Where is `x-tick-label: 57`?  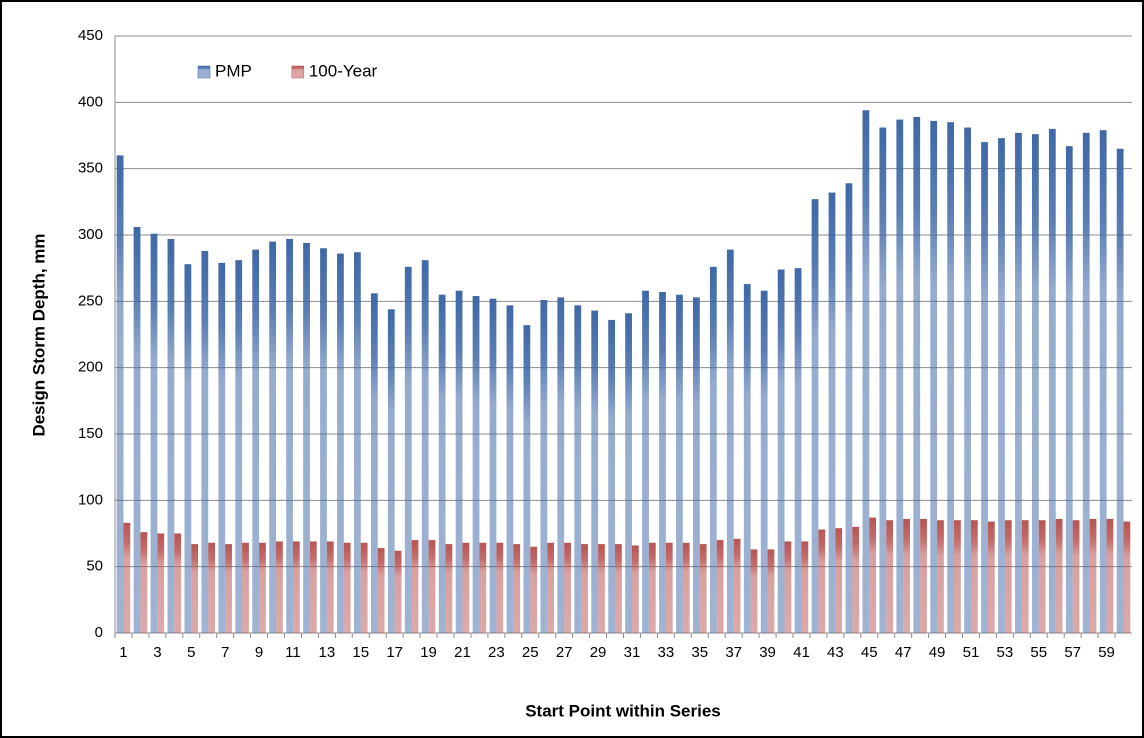 x-tick-label: 57 is located at coordinates (1072, 652).